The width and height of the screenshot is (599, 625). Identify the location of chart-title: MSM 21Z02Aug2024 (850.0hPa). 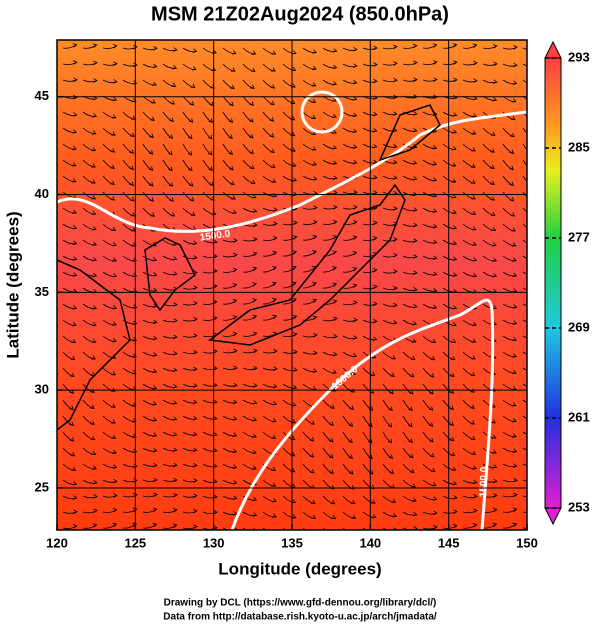
(300, 14).